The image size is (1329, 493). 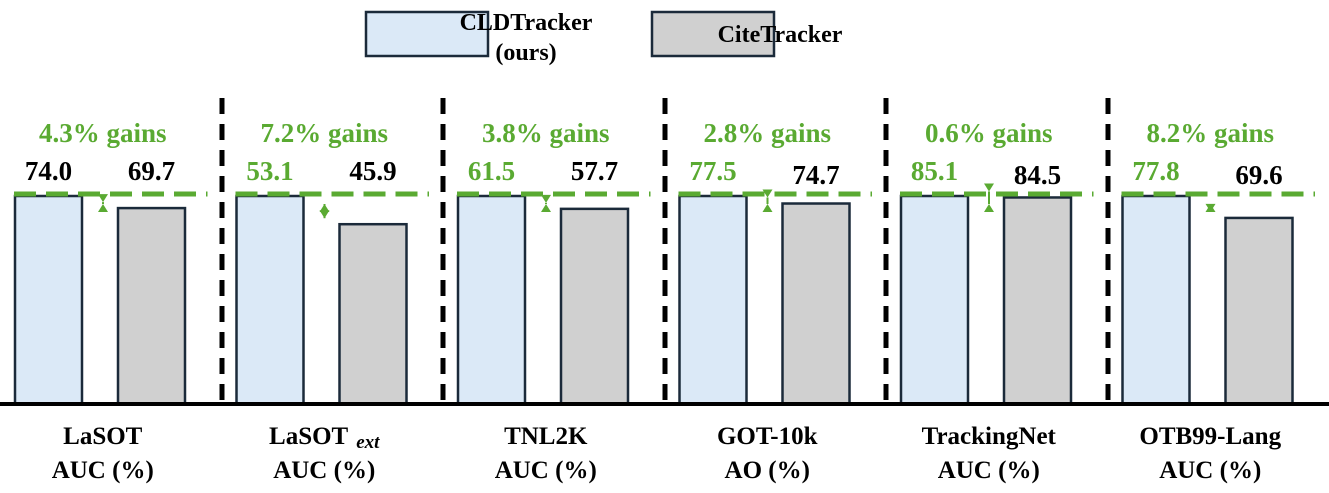 What do you see at coordinates (989, 133) in the screenshot?
I see `gain-label: 0.6% gains` at bounding box center [989, 133].